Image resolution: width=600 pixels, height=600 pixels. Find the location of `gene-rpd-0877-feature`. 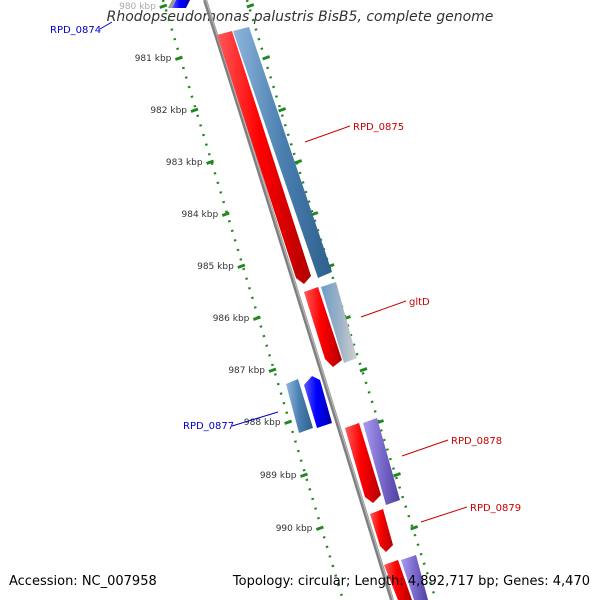

gene-rpd-0877-feature is located at coordinates (299, 406).